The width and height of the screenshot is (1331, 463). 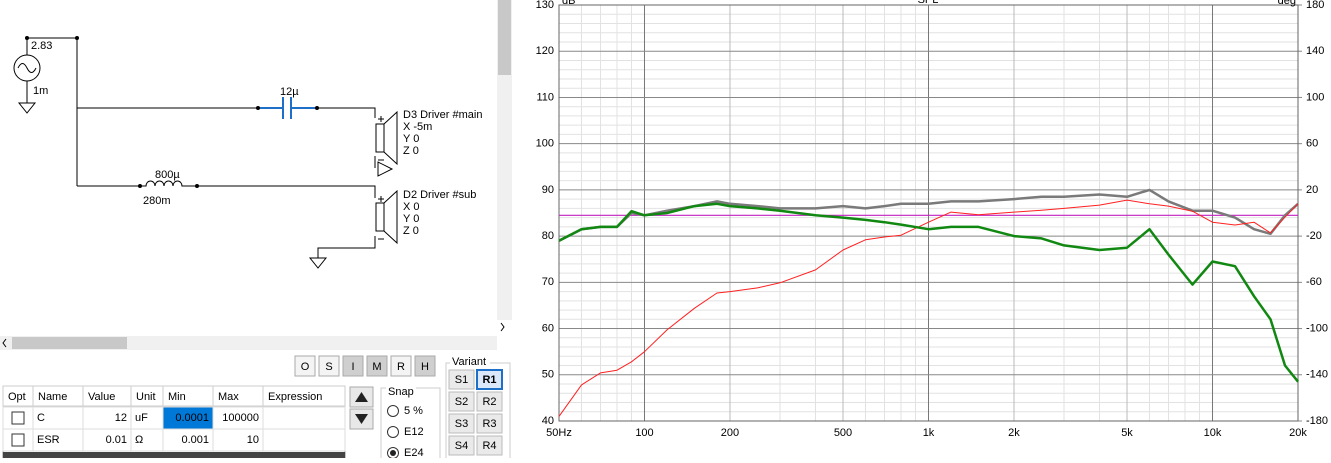 What do you see at coordinates (430, 408) in the screenshot?
I see `controls: Snap Variant` at bounding box center [430, 408].